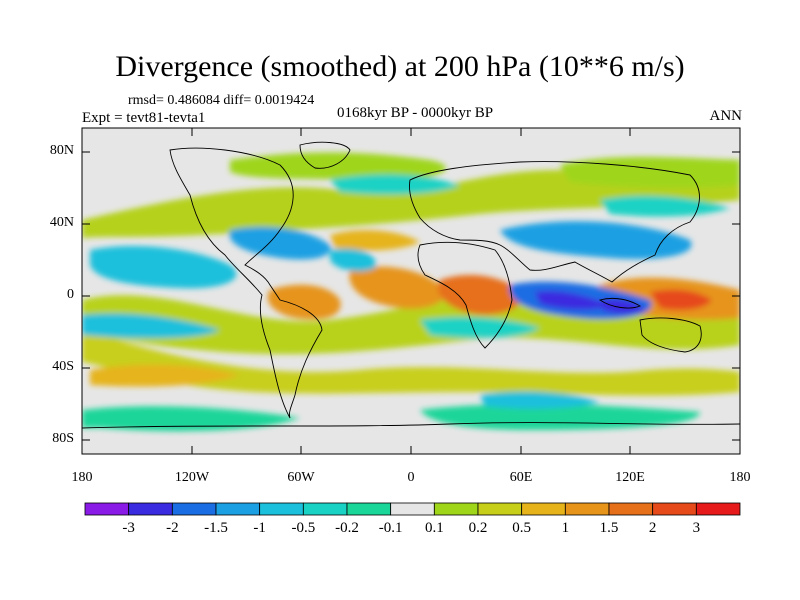 The image size is (800, 600). Describe the element at coordinates (596, 240) in the screenshot. I see `negative-asia` at that location.